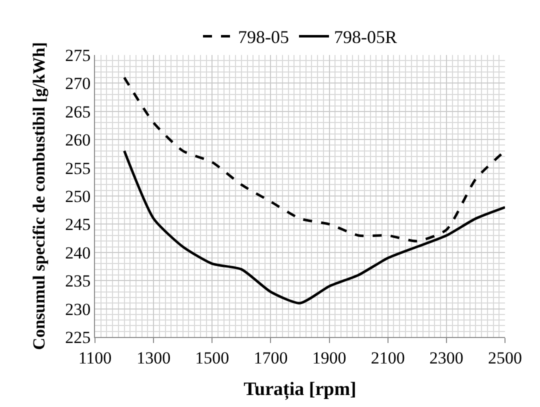 The width and height of the screenshot is (540, 407). Describe the element at coordinates (329, 358) in the screenshot. I see `x-tick-label: 1900` at that location.